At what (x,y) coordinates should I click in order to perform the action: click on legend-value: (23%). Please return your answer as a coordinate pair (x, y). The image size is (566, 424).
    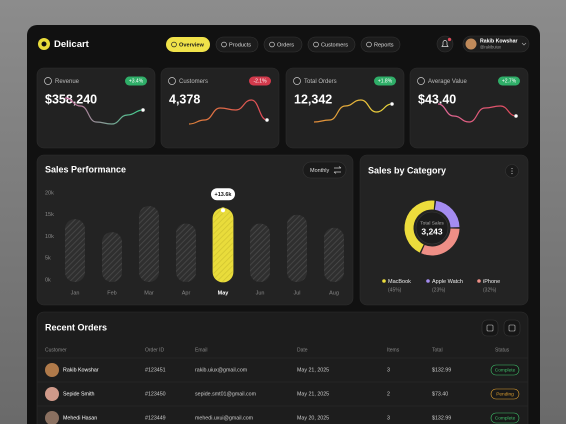
    Looking at the image, I should click on (439, 291).